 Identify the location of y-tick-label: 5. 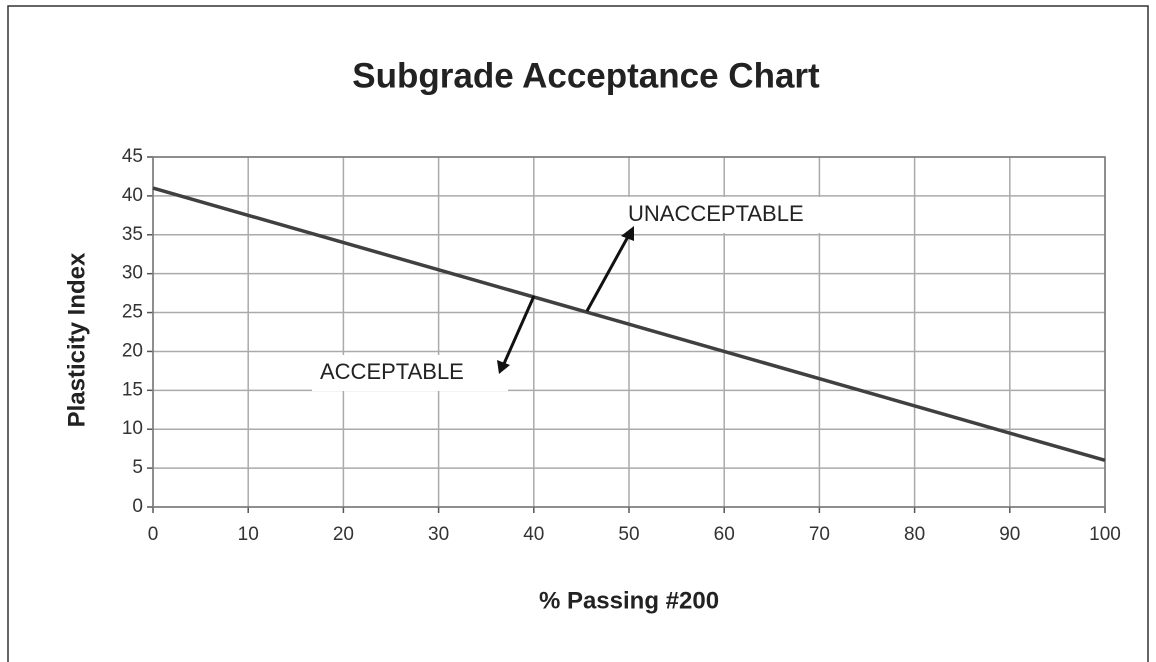
(137, 467).